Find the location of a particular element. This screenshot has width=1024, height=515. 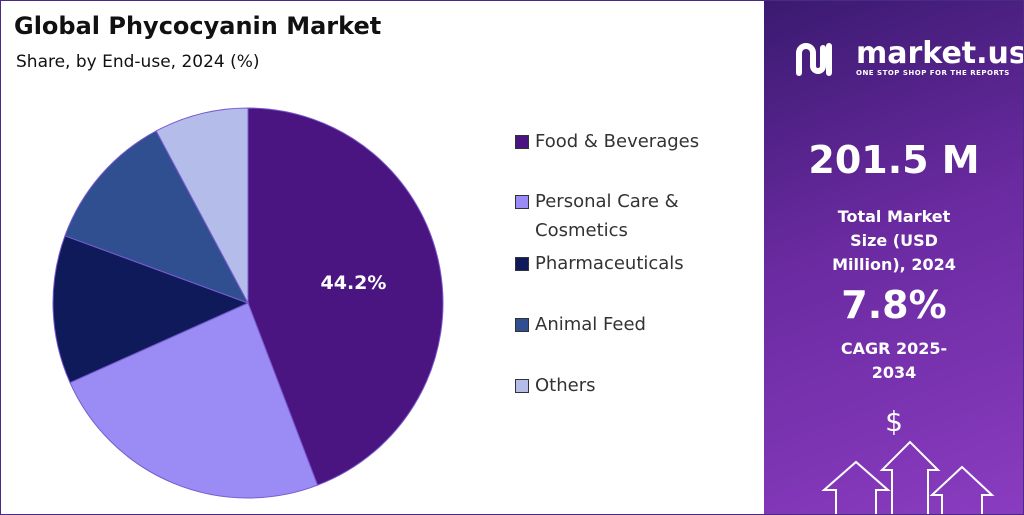

legend-label: Animal Feed is located at coordinates (590, 324).